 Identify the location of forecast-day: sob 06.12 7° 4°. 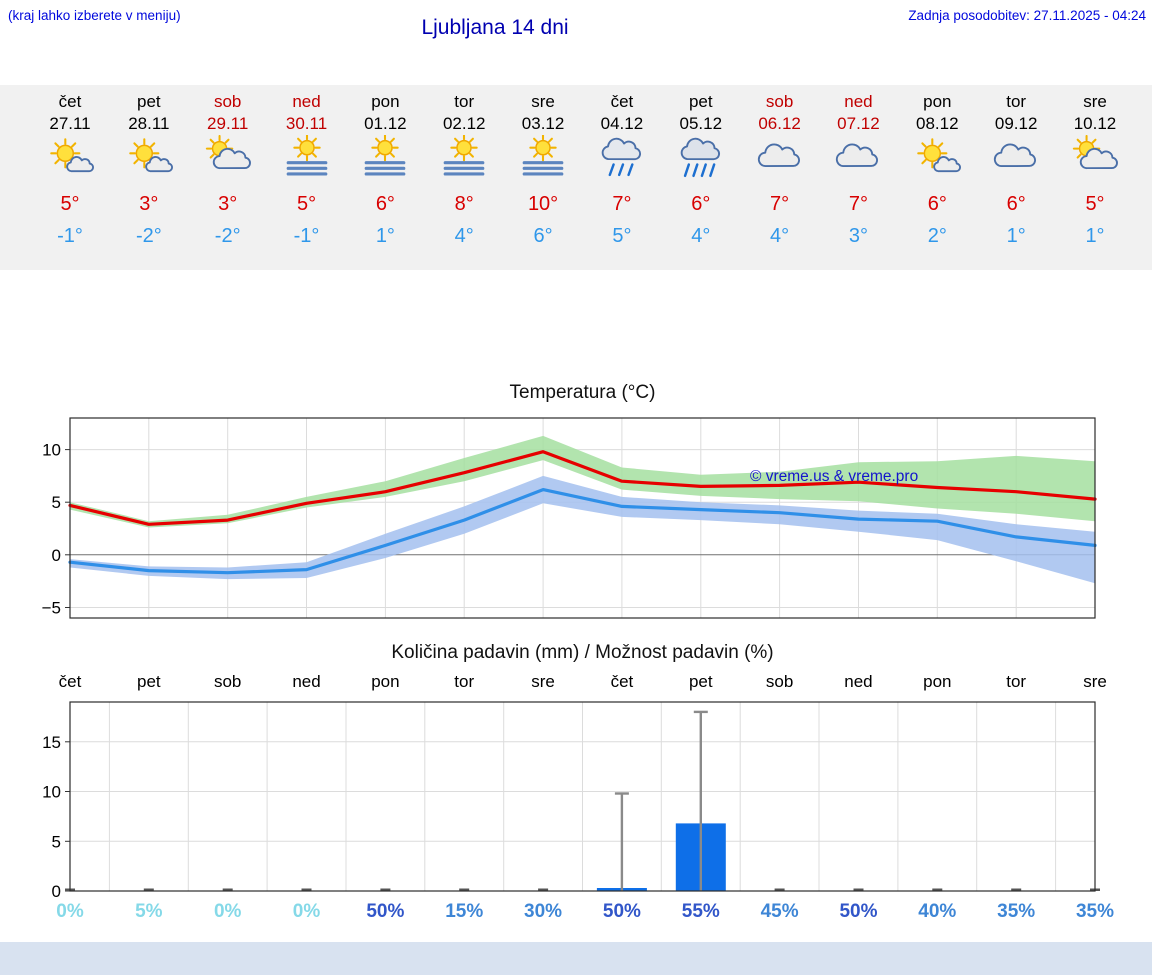
(780, 177).